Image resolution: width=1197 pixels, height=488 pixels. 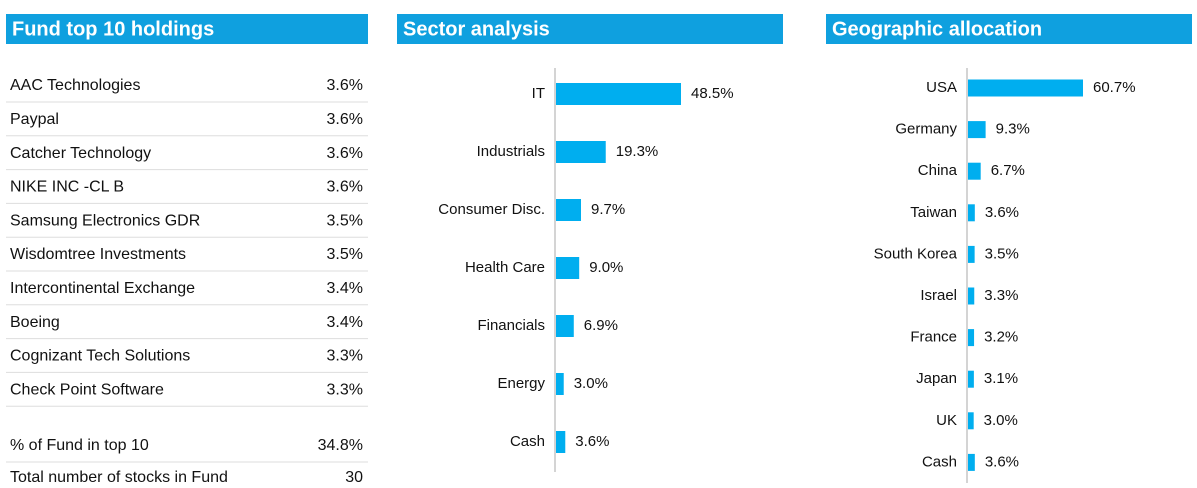 What do you see at coordinates (1008, 170) in the screenshot?
I see `value-label: 6.7%` at bounding box center [1008, 170].